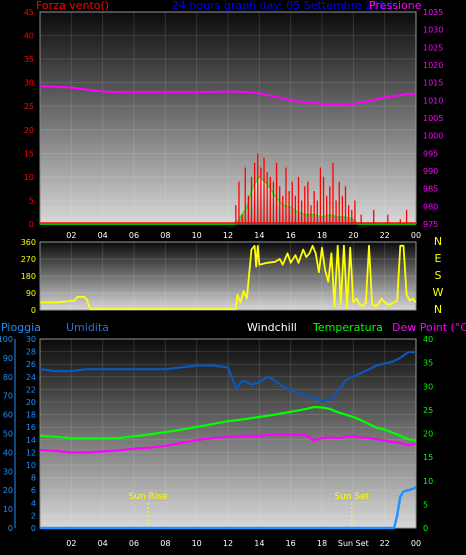 The height and width of the screenshot is (555, 466). Describe the element at coordinates (31, 200) in the screenshot. I see `wind-axis-tick: 5` at that location.